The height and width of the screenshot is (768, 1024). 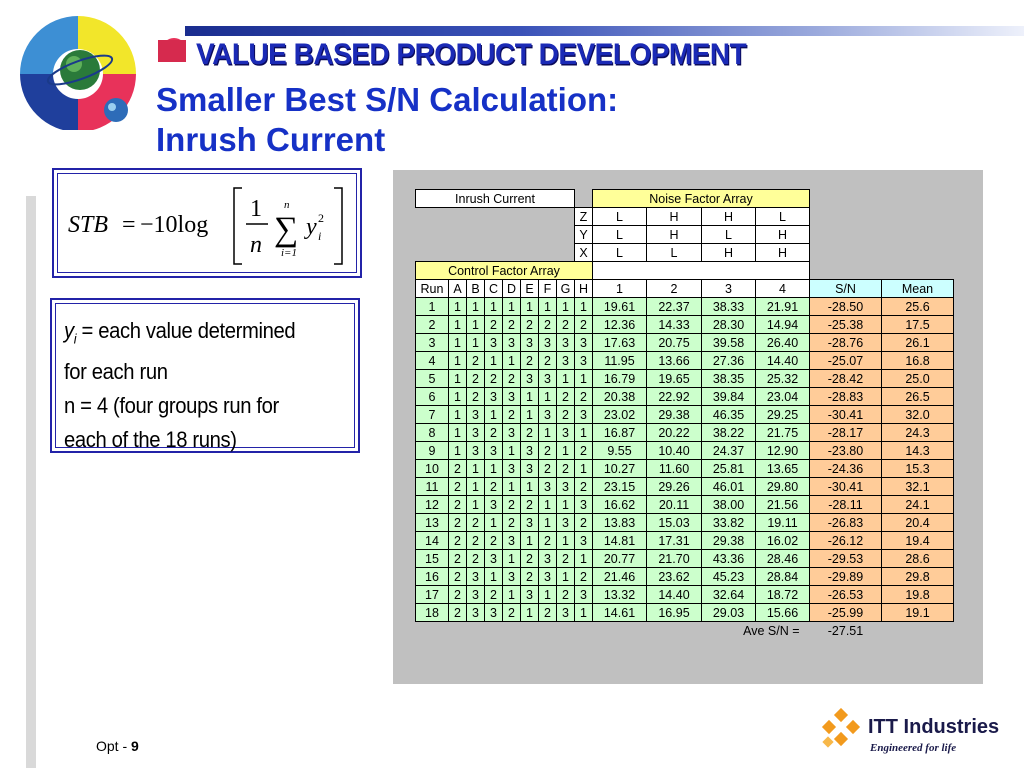 What do you see at coordinates (771, 630) in the screenshot?
I see `average-sn-label: Ave S/N =` at bounding box center [771, 630].